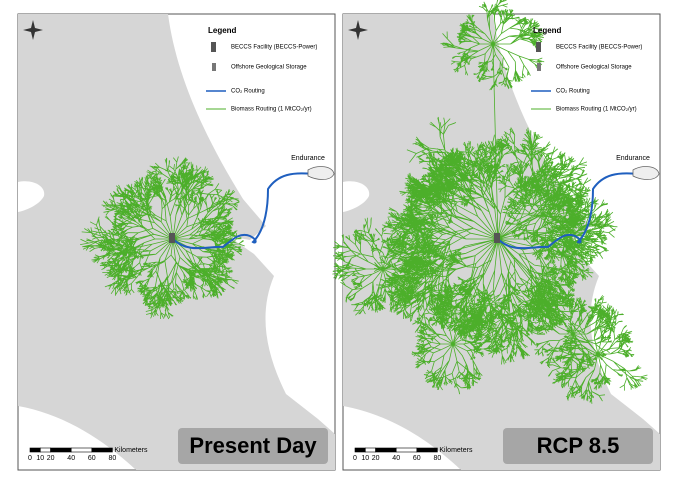  Describe the element at coordinates (162, 238) in the screenshot. I see `biomass-routing` at that location.